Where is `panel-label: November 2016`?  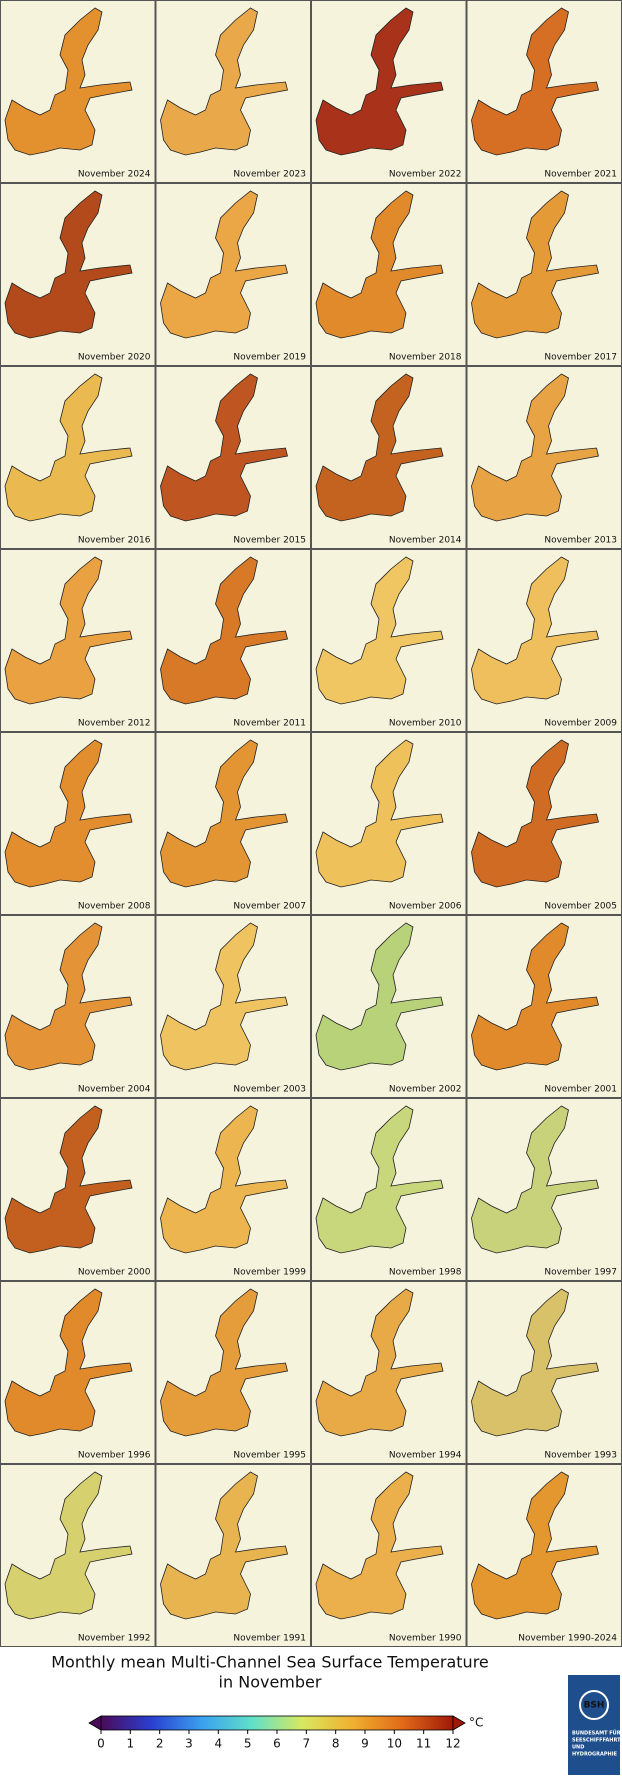 panel-label: November 2016 is located at coordinates (114, 541).